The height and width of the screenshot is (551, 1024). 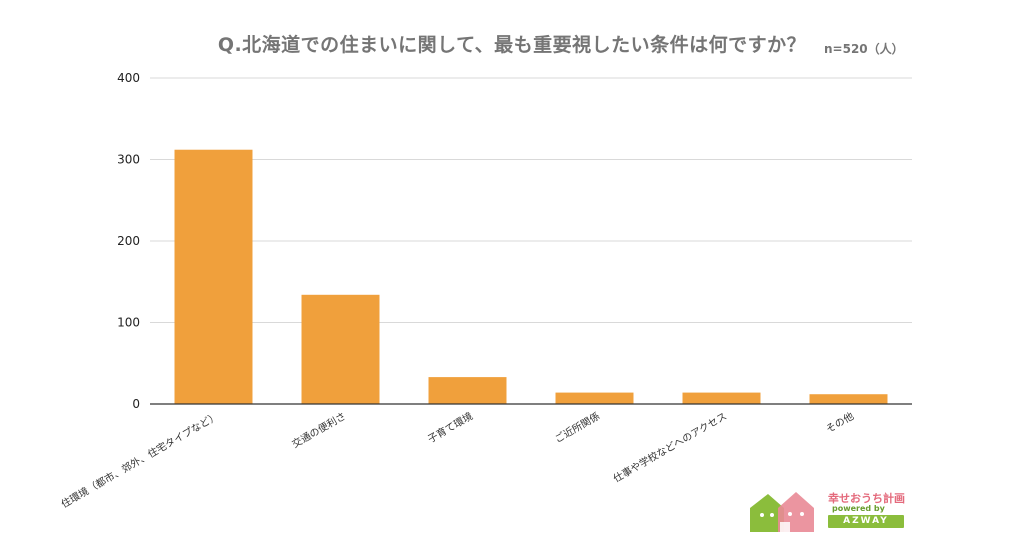 I want to click on brand-logo: 幸せおうち計画 powered by AZWAY, so click(x=842, y=512).